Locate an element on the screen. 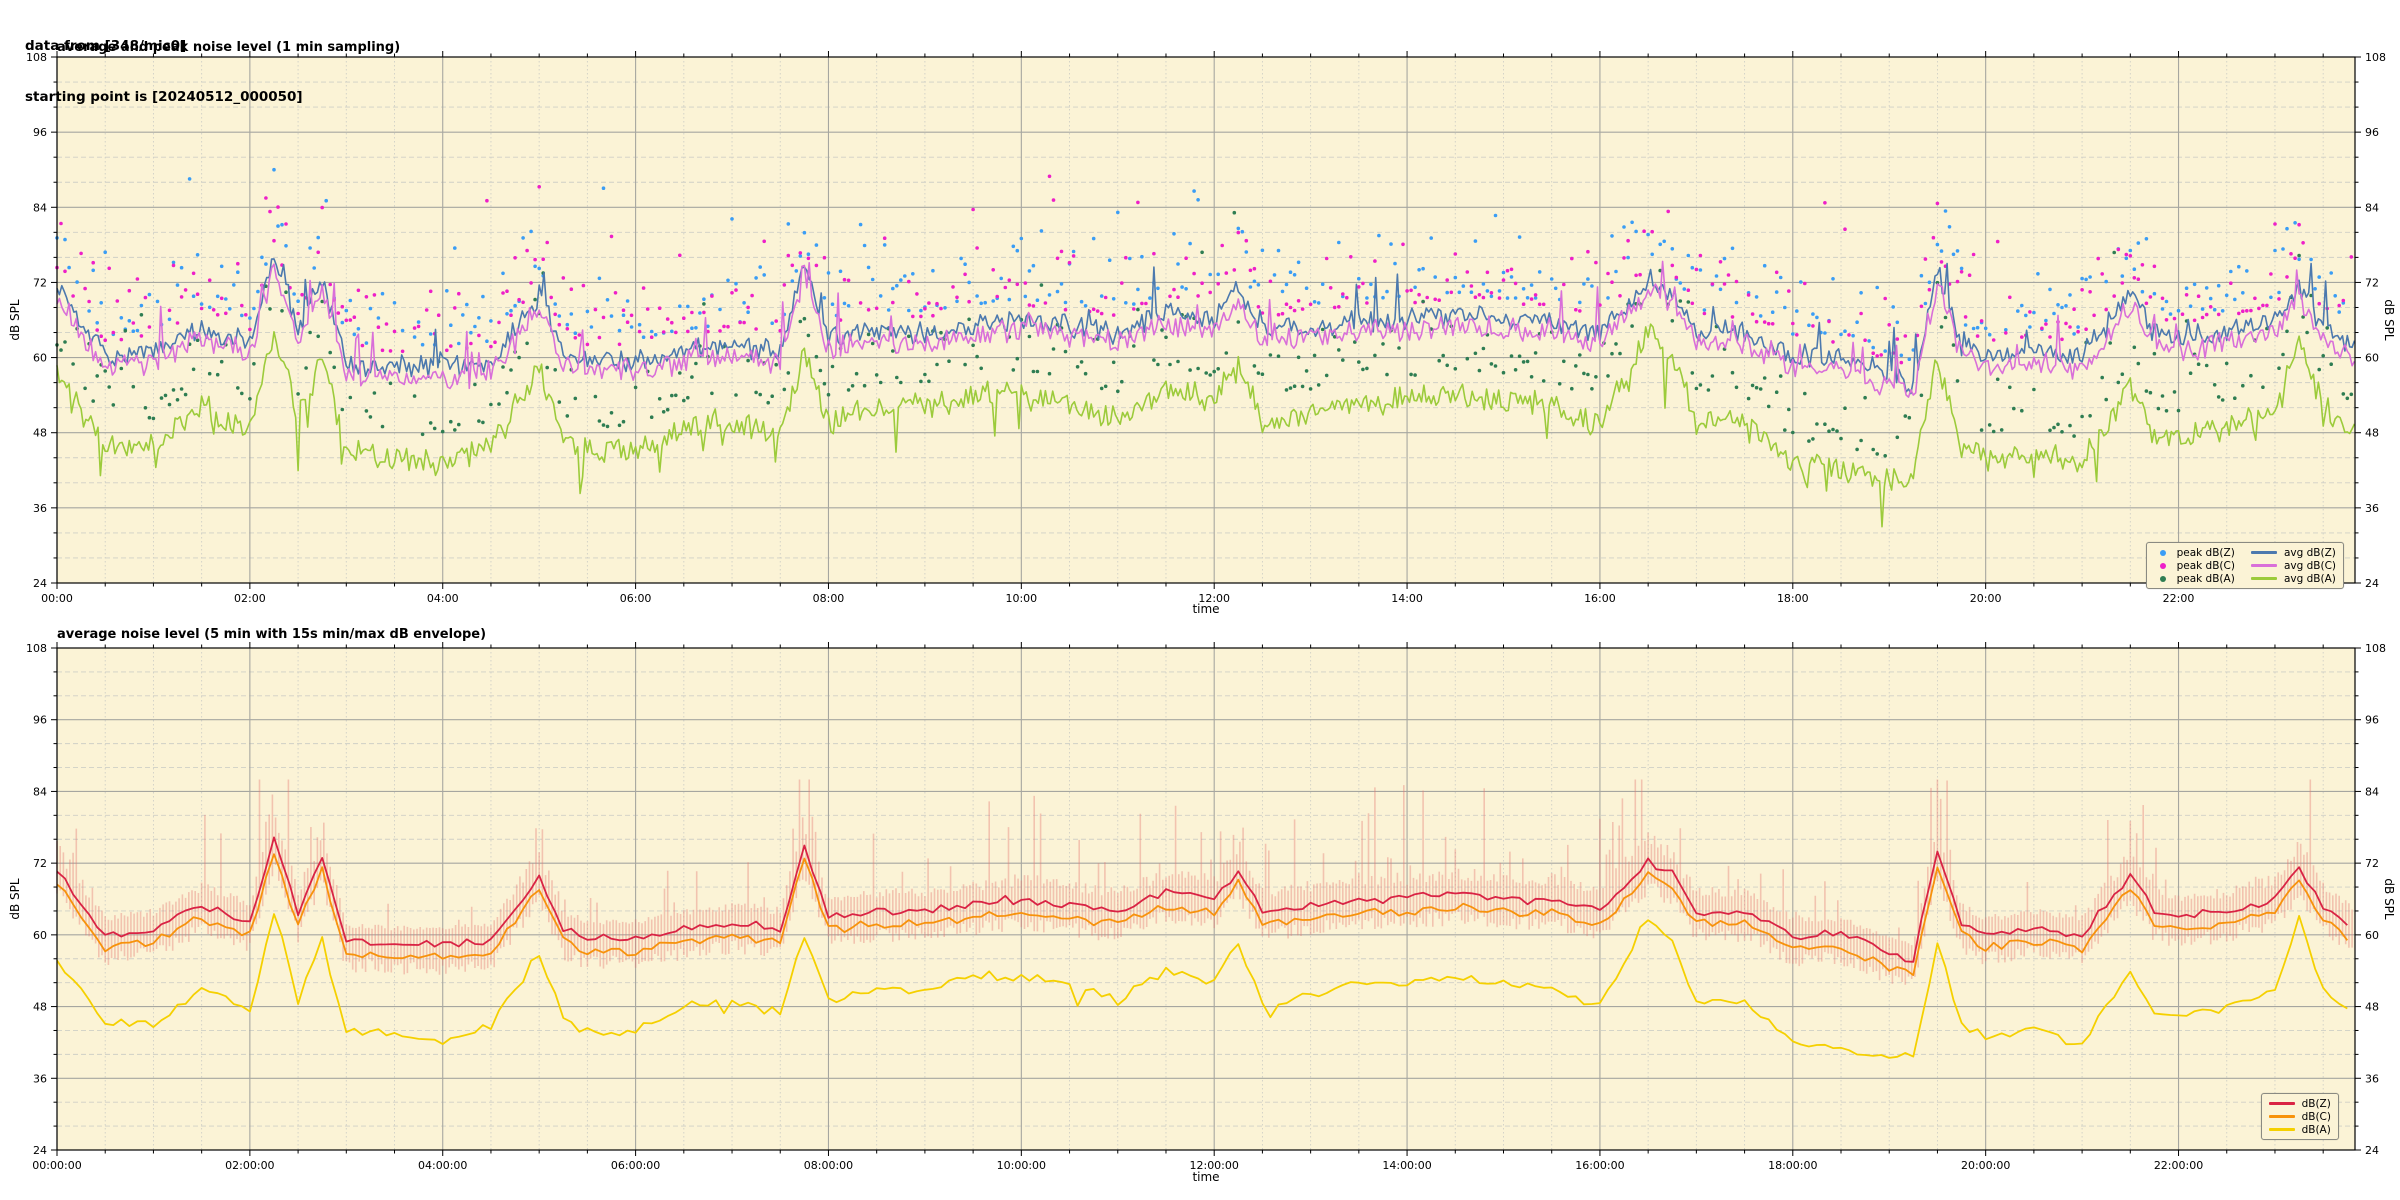 Image resolution: width=2400 pixels, height=1200 pixels. legend-label: dB(C) is located at coordinates (2316, 1116).